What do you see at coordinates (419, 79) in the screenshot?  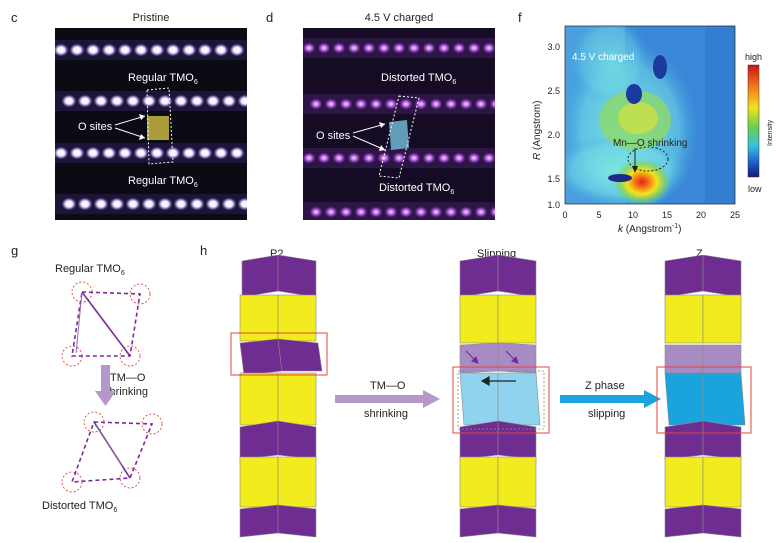 I see `label-distorted-tmo-top-d: Distorted TMO6` at bounding box center [419, 79].